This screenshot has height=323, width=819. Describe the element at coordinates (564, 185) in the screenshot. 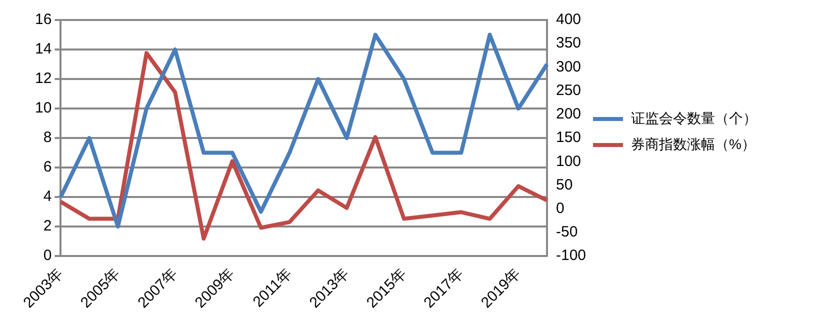

I see `y2-tick-label: 50` at that location.